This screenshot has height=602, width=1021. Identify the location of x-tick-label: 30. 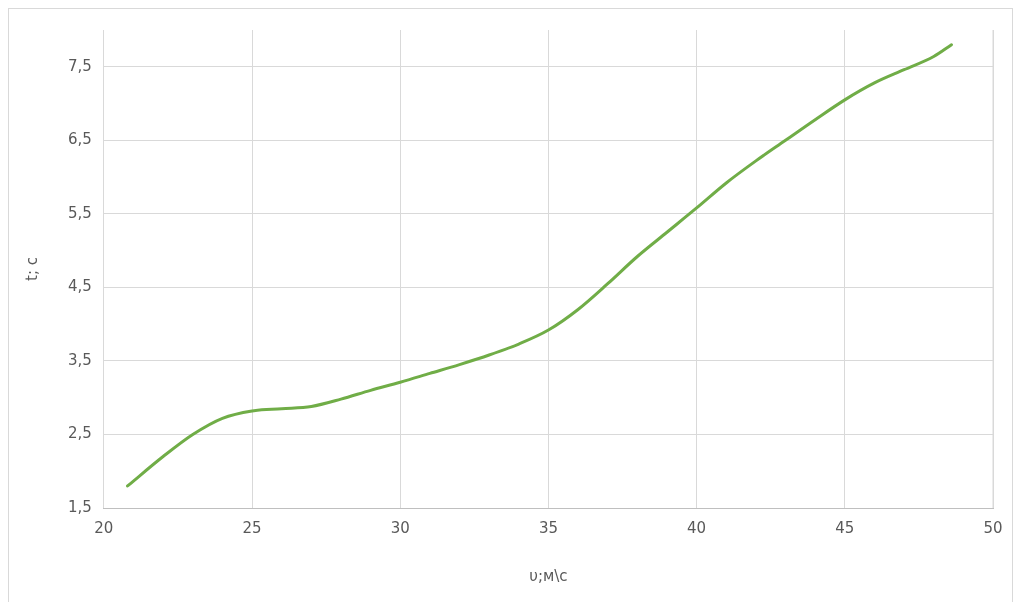
(400, 527).